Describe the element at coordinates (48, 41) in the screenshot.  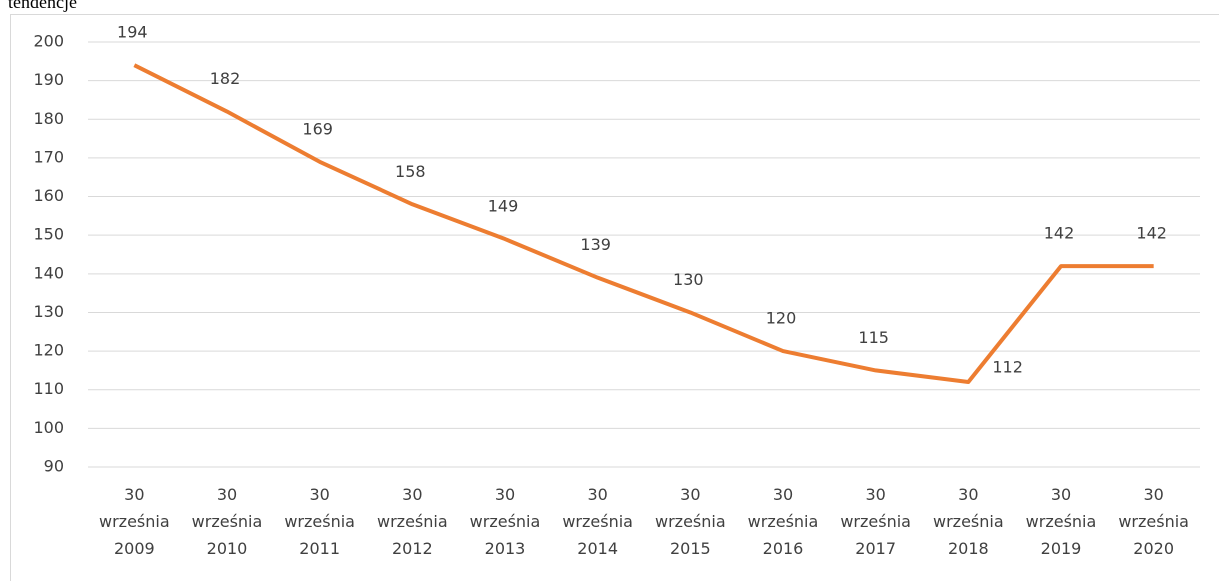
I see `y-tick-label: 200` at that location.